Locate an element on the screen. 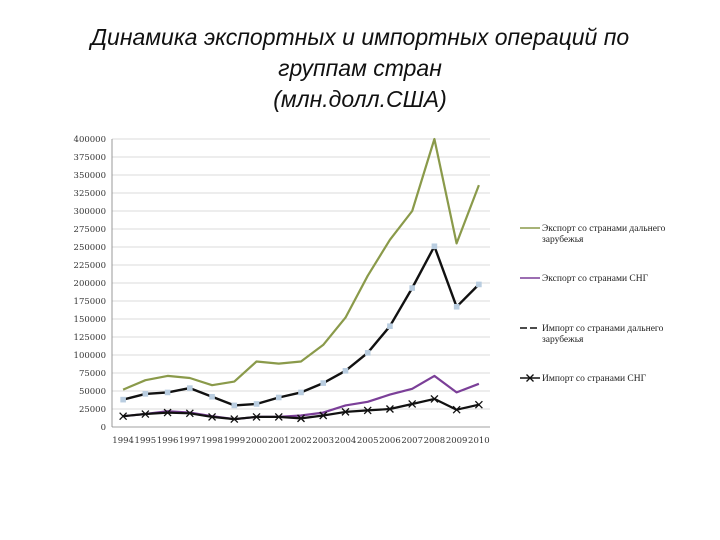  chart-title-line-2: группам стран is located at coordinates (360, 68).